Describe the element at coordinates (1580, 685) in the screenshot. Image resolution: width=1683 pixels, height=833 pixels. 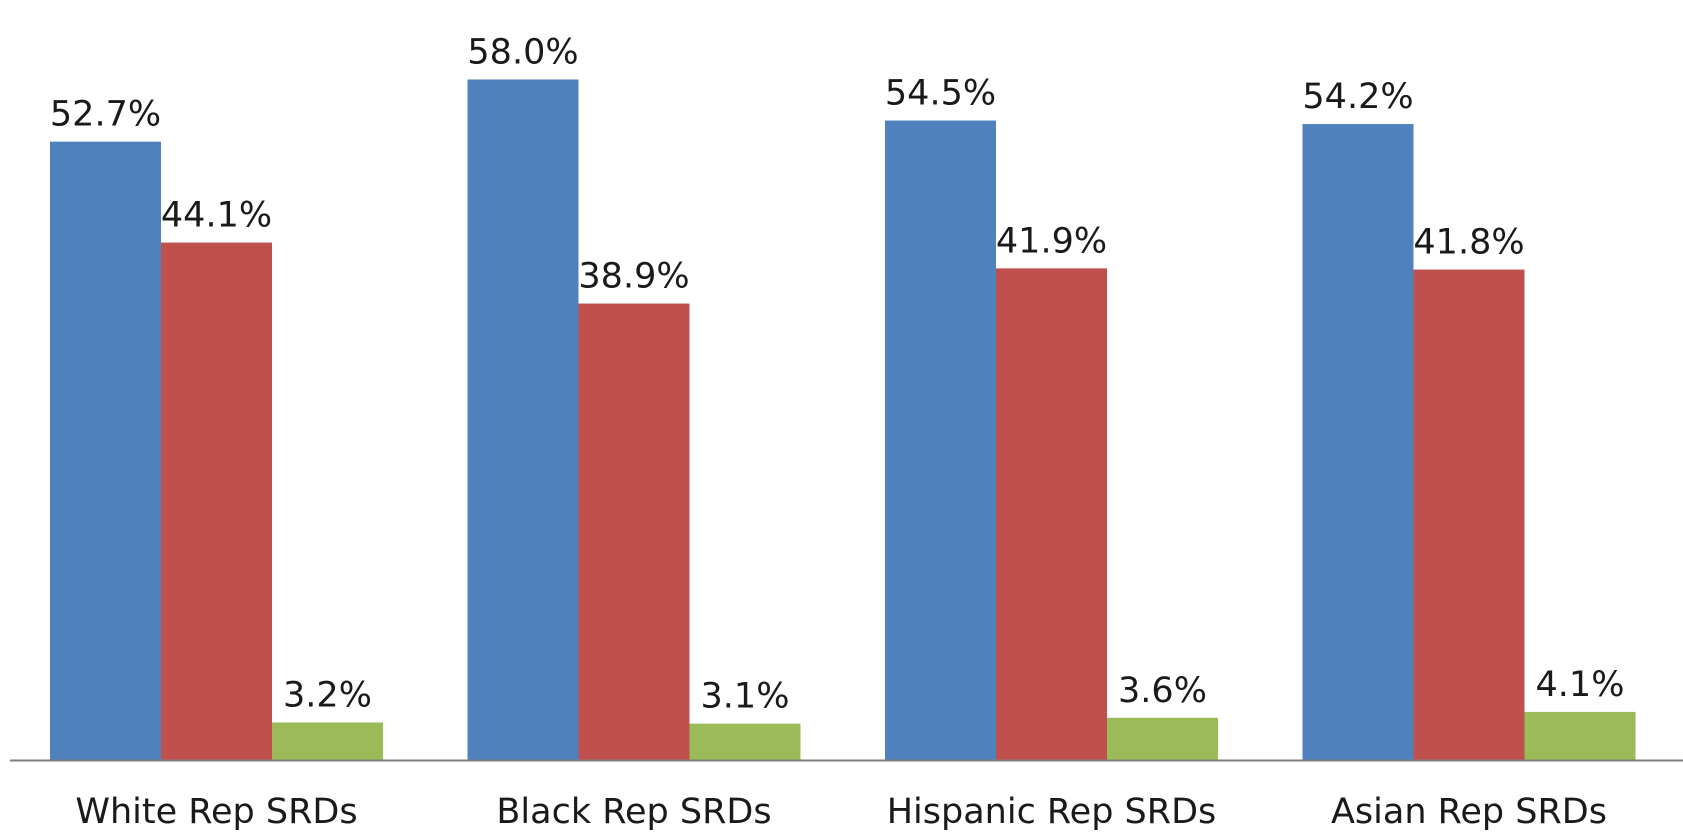
I see `data-label-green-4: 4.1%` at that location.